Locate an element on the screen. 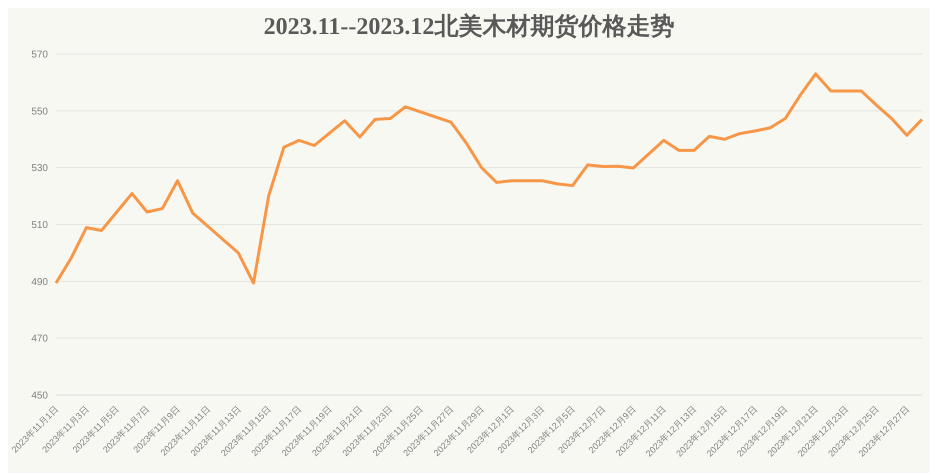 The width and height of the screenshot is (936, 475). y-tick-label: 470 is located at coordinates (39, 339).